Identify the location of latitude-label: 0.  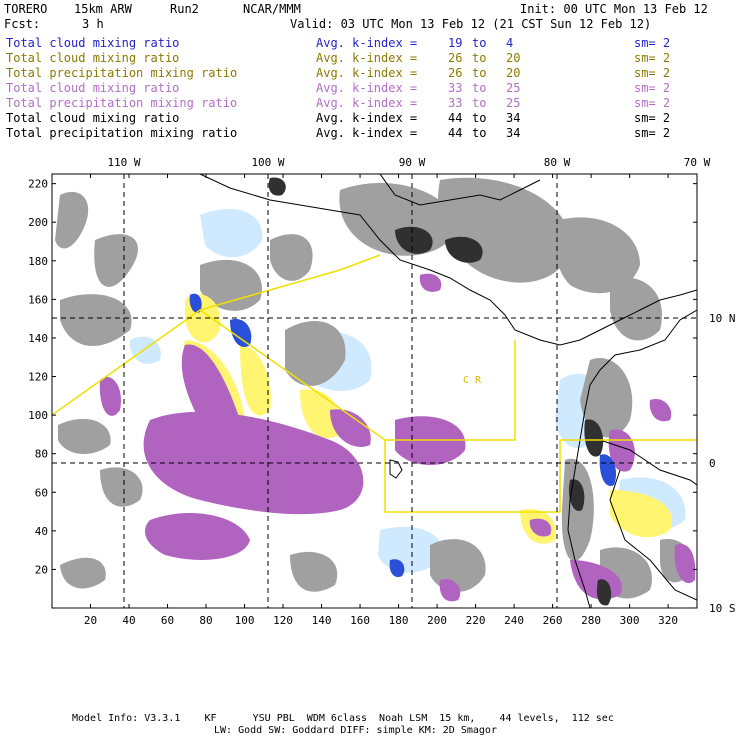
(712, 463).